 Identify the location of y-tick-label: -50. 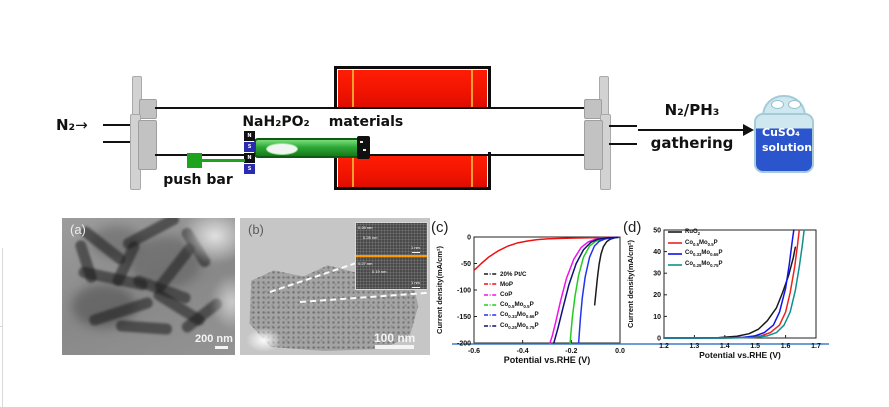
(466, 264).